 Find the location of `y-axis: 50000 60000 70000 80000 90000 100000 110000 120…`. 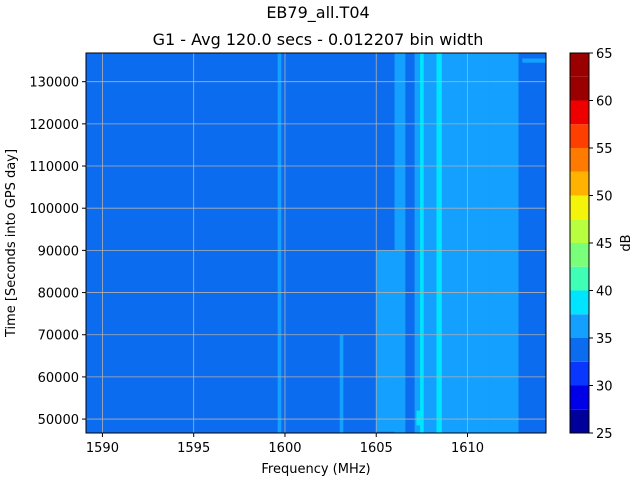

y-axis: 50000 60000 70000 80000 90000 100000 110000 120… is located at coordinates (57, 252).